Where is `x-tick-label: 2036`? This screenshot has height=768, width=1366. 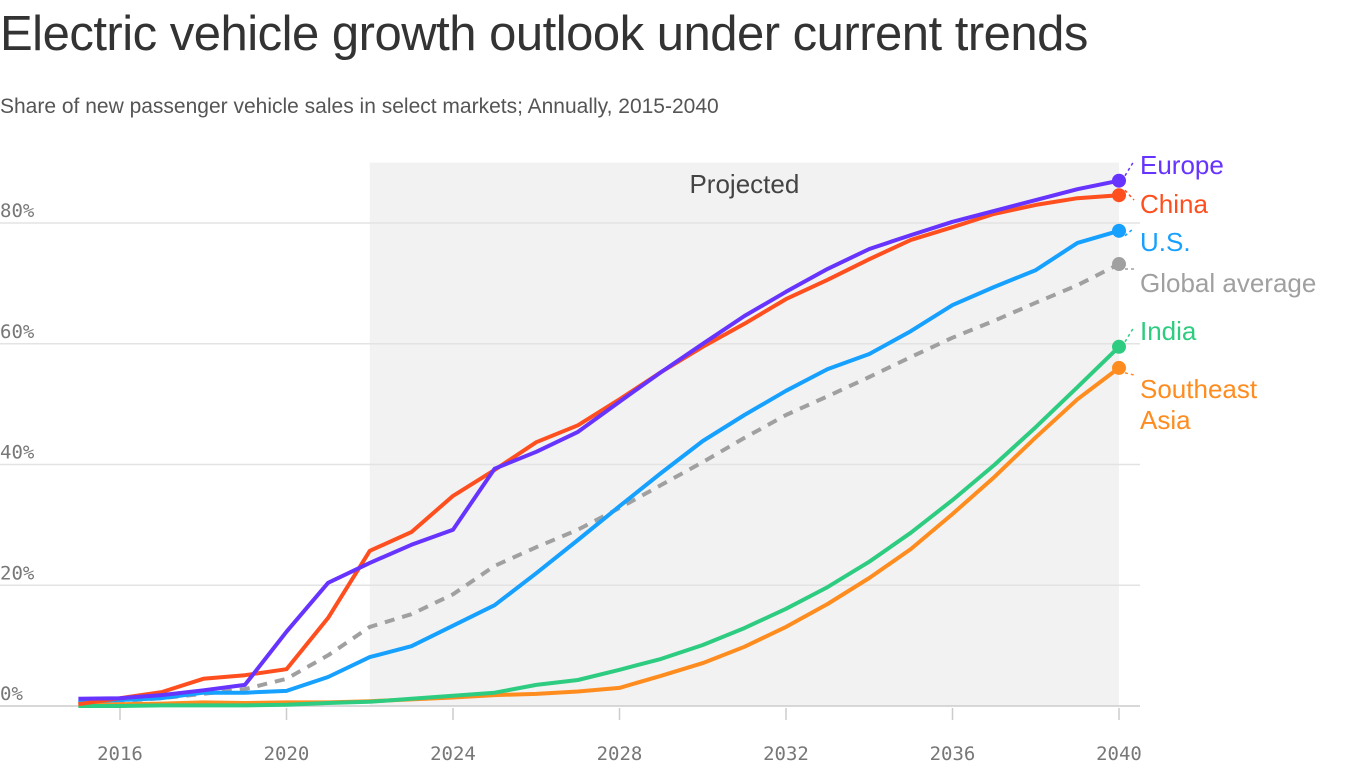
x-tick-label: 2036 is located at coordinates (953, 754).